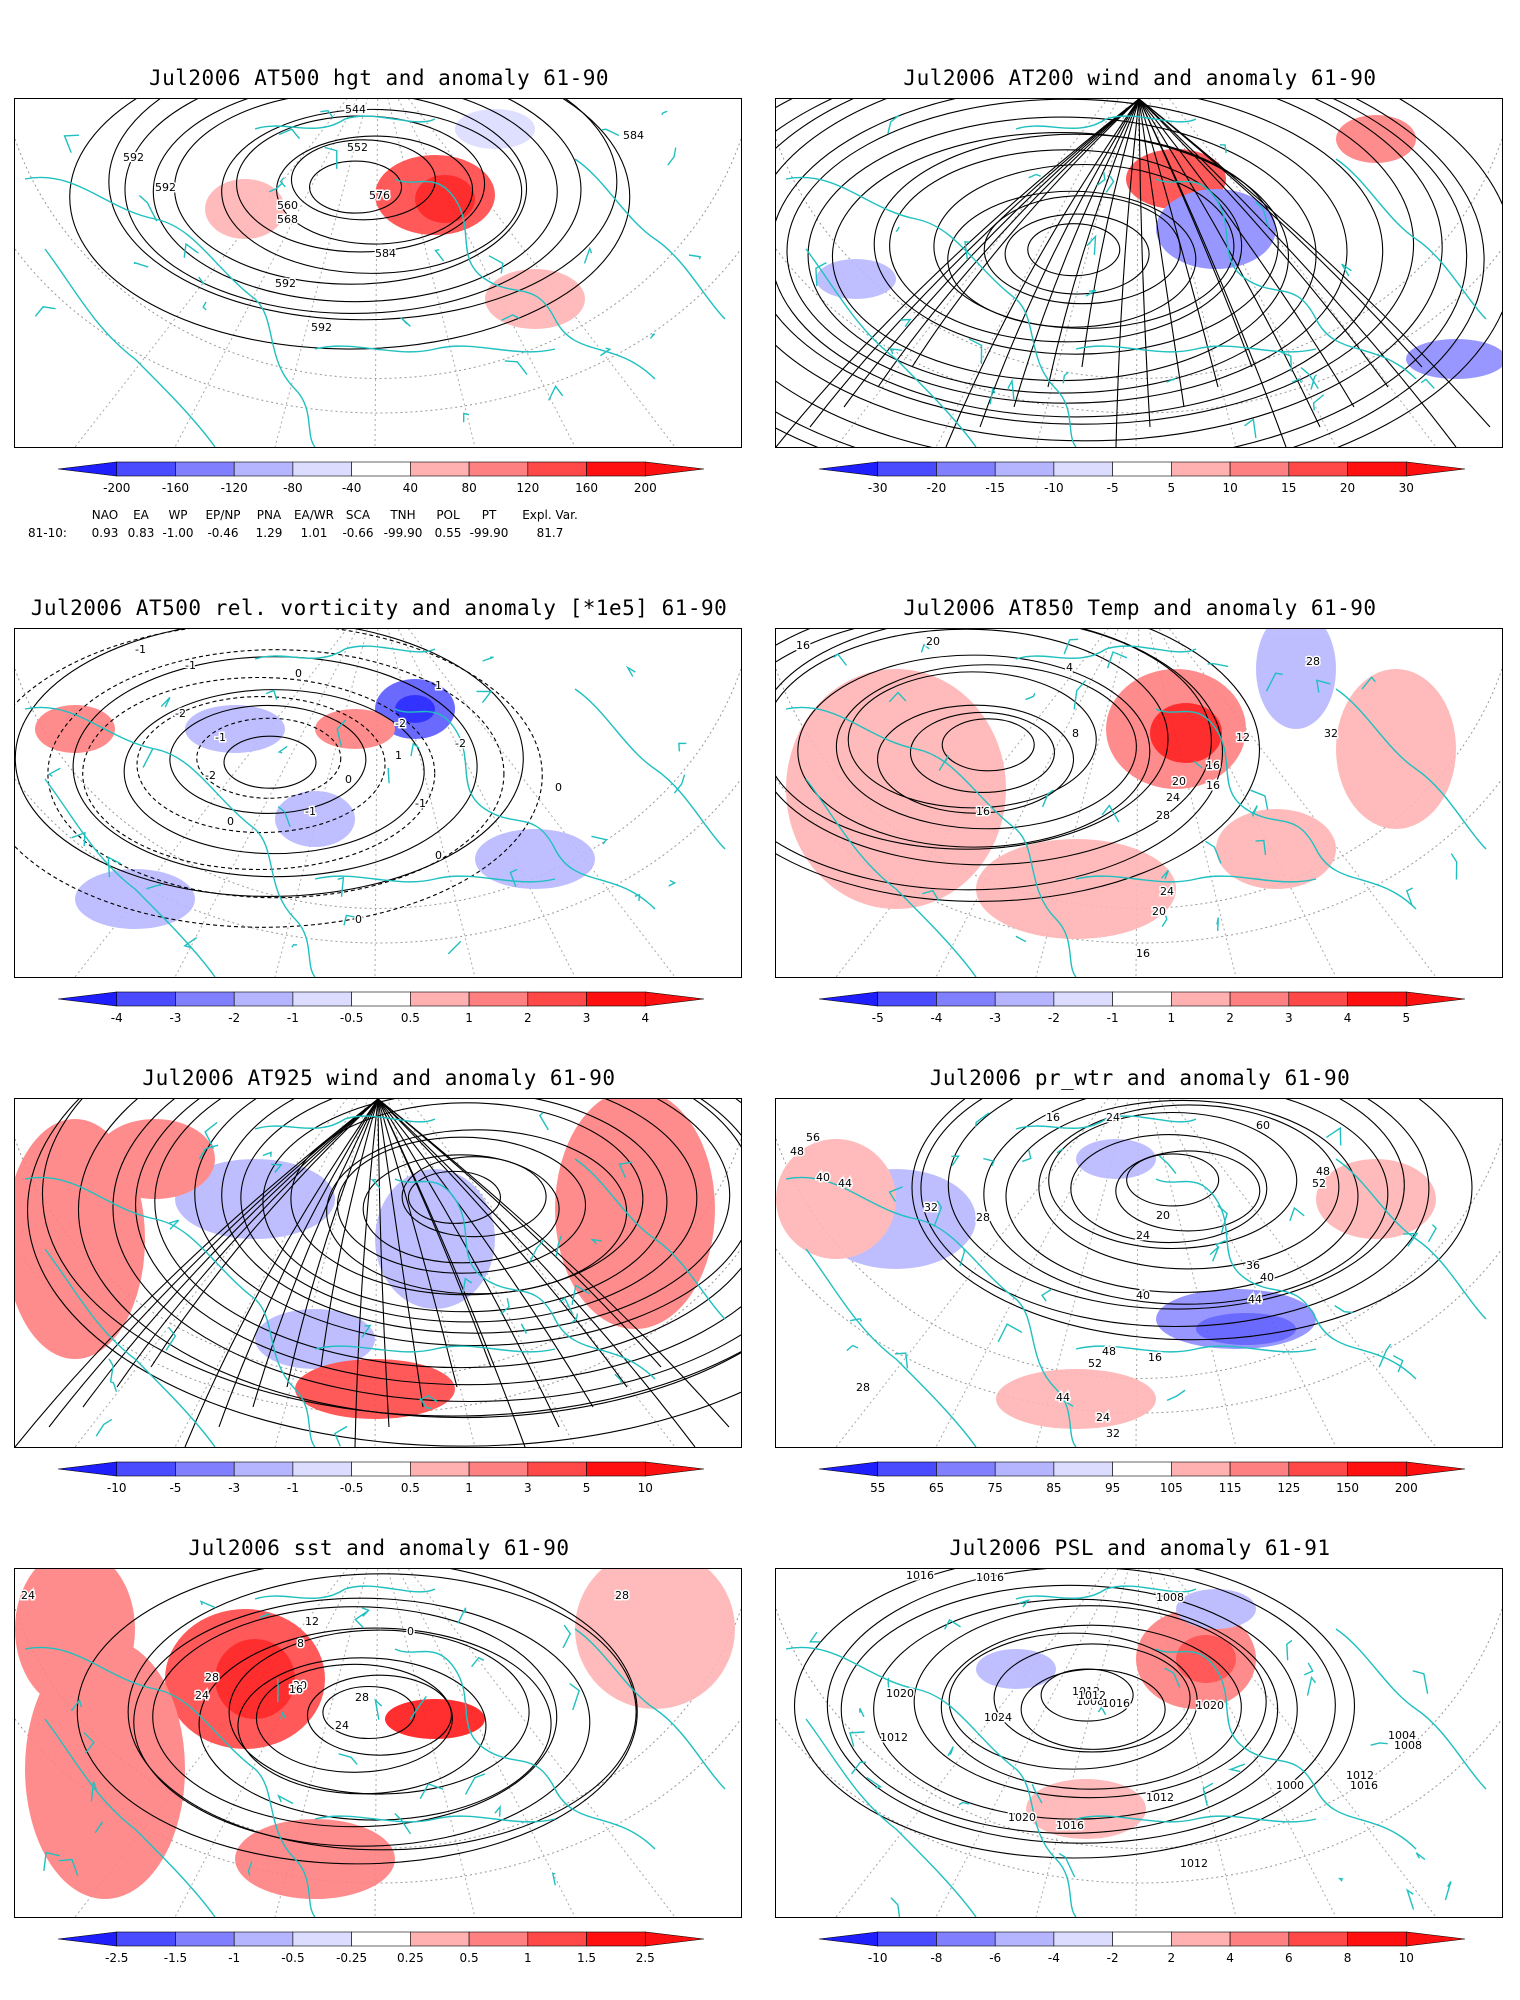  Describe the element at coordinates (300, 1643) in the screenshot. I see `contour-label: 8` at that location.